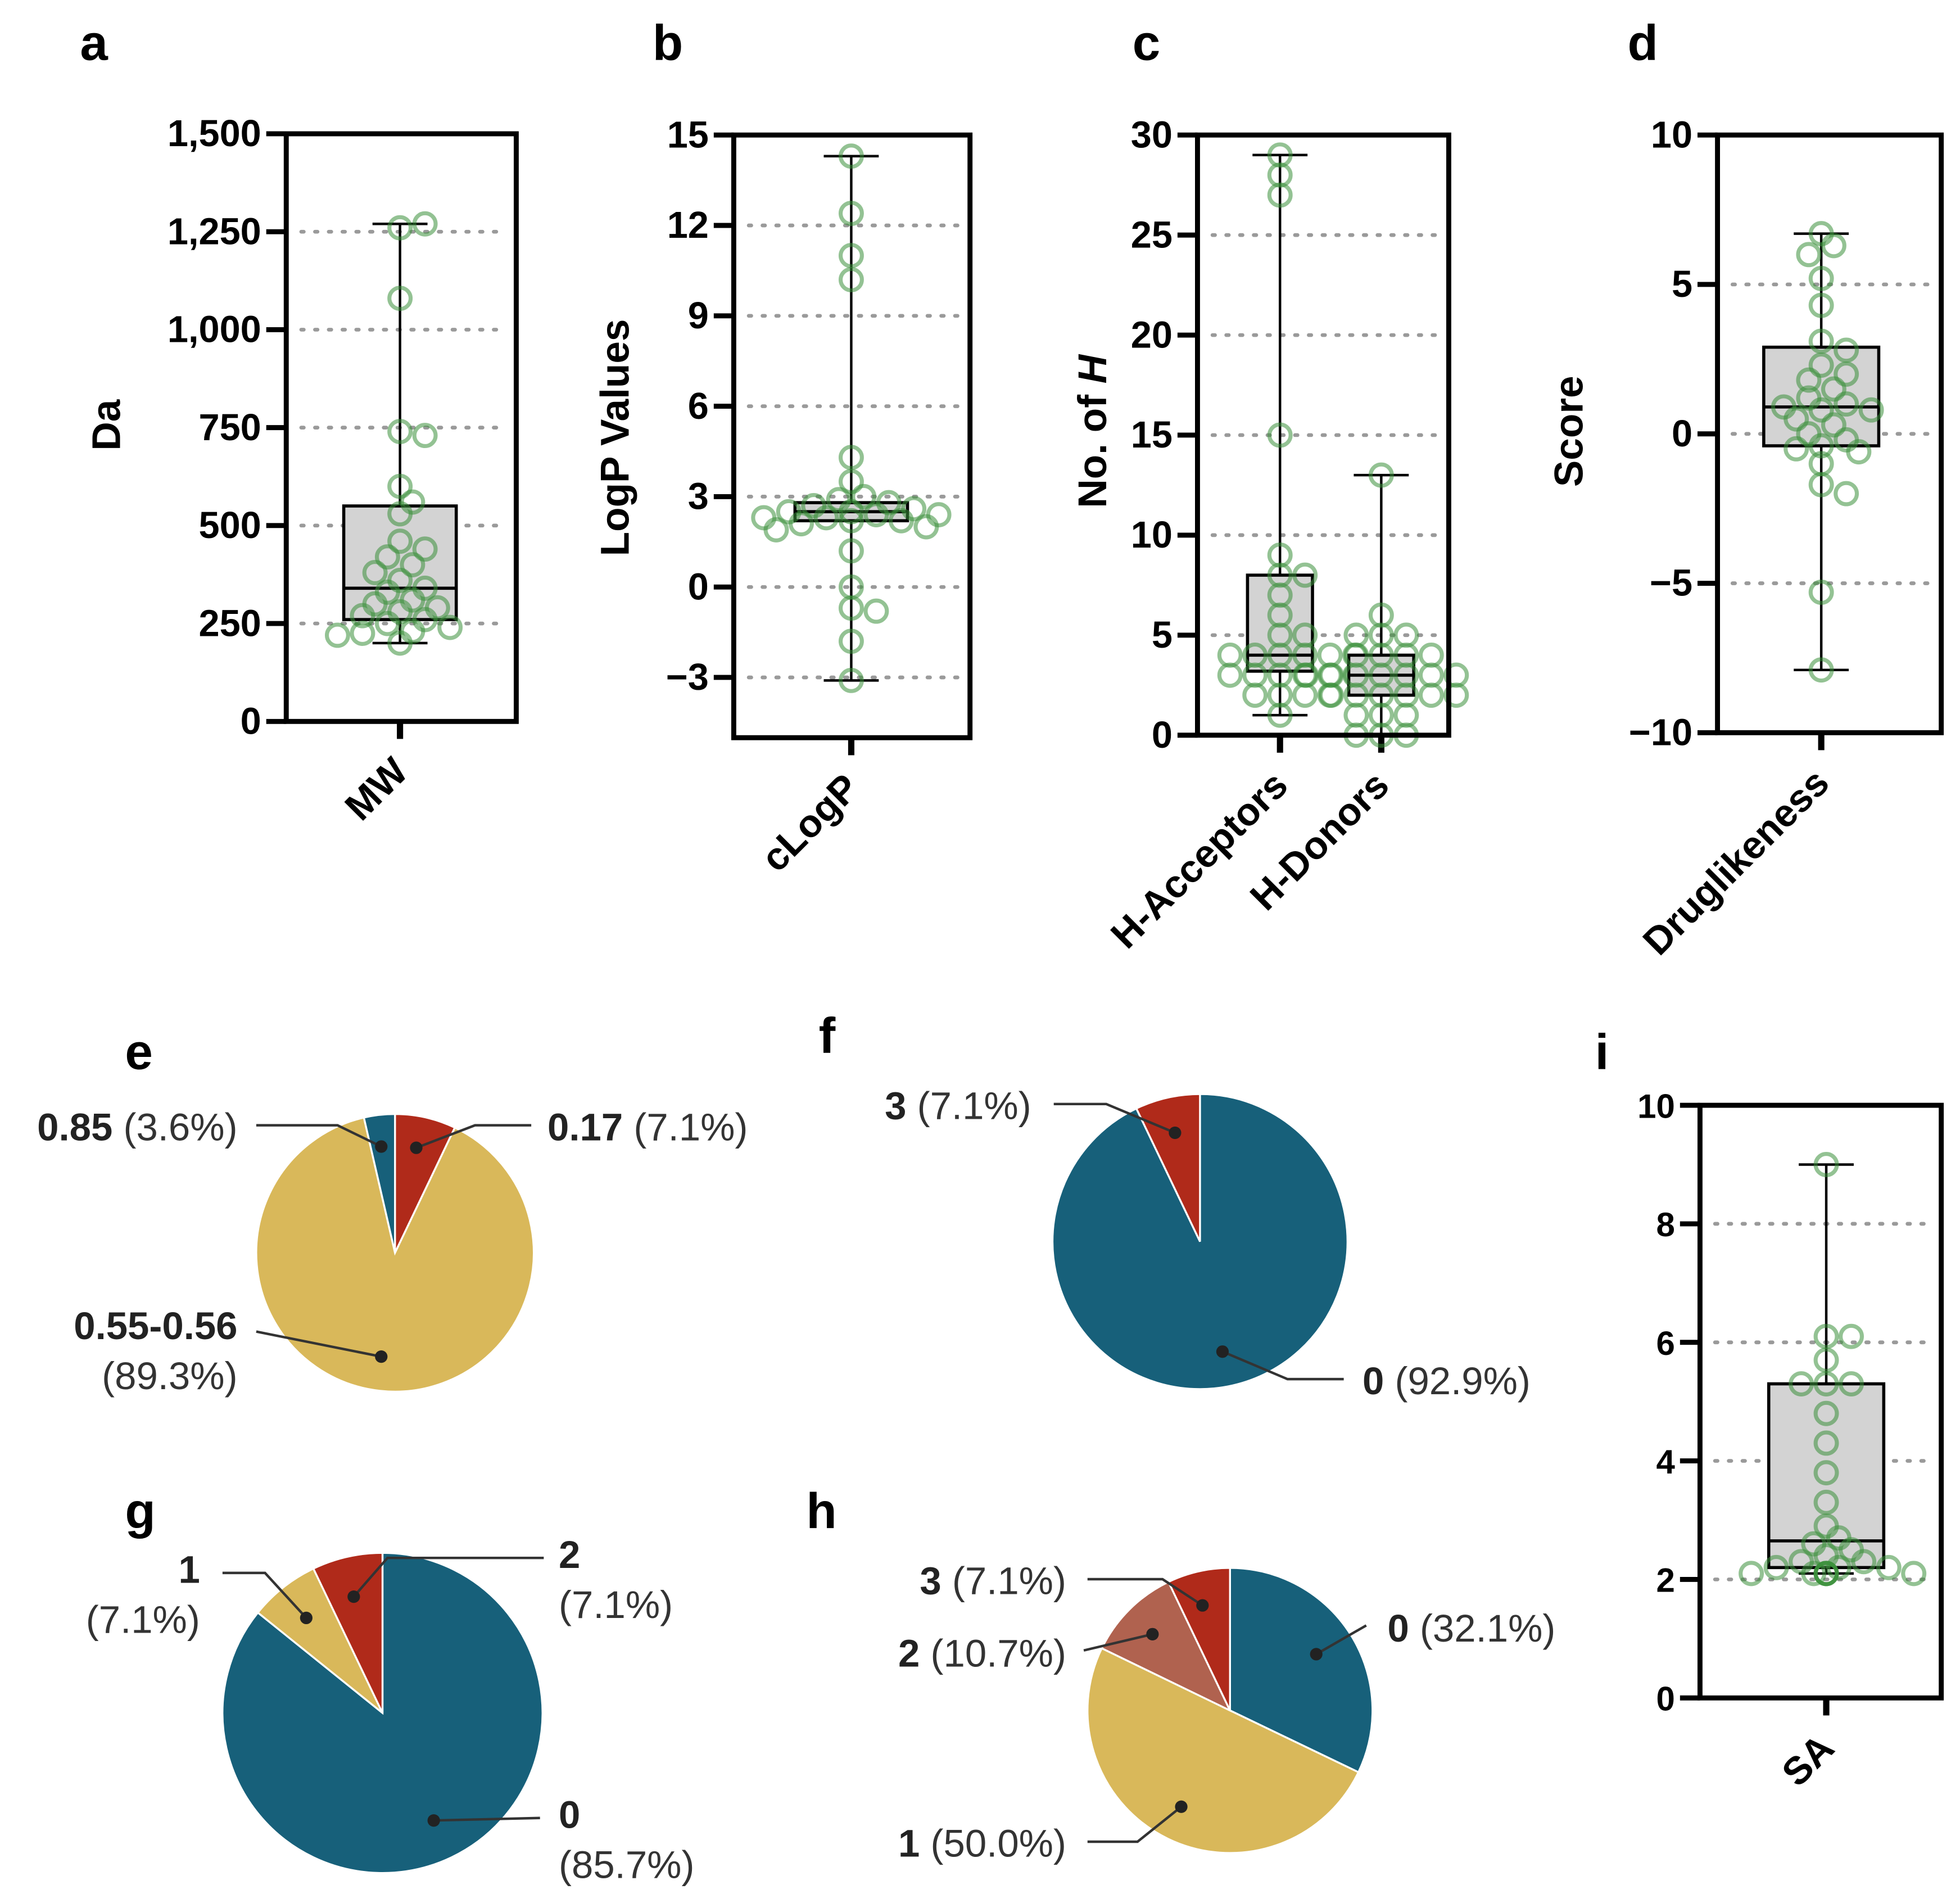 Image resolution: width=1960 pixels, height=1903 pixels. I want to click on slice-label-key: 0.55-0.56, so click(155, 1326).